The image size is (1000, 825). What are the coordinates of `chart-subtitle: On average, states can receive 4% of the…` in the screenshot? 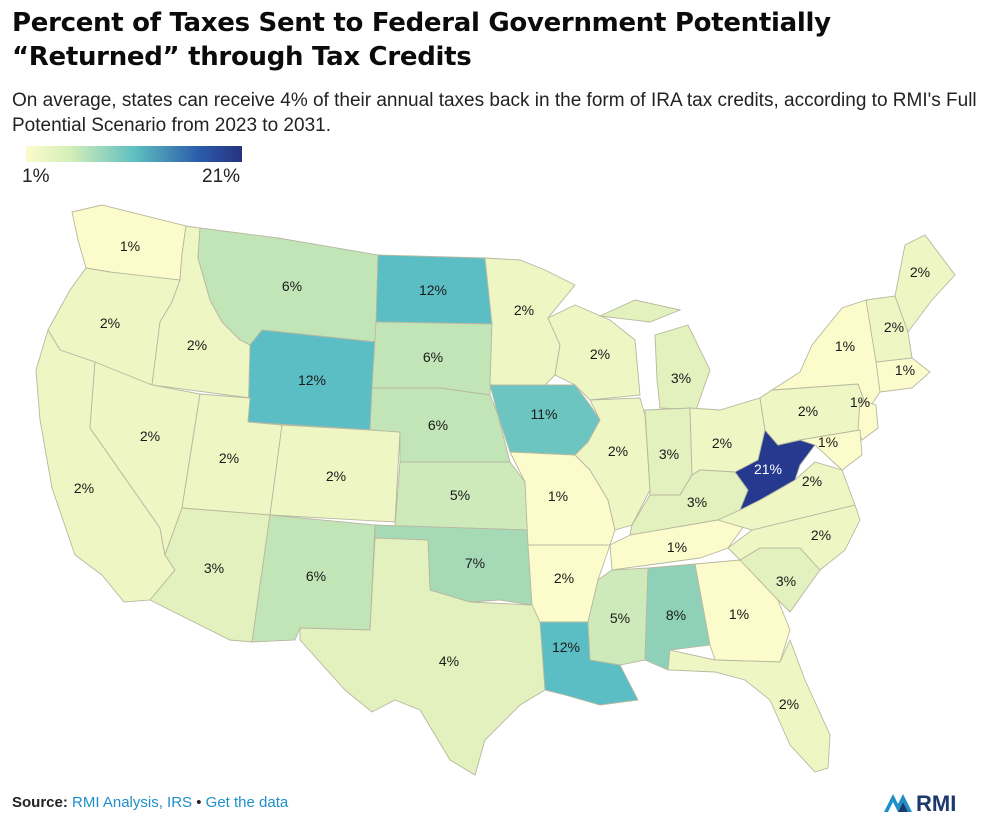 It's located at (494, 113).